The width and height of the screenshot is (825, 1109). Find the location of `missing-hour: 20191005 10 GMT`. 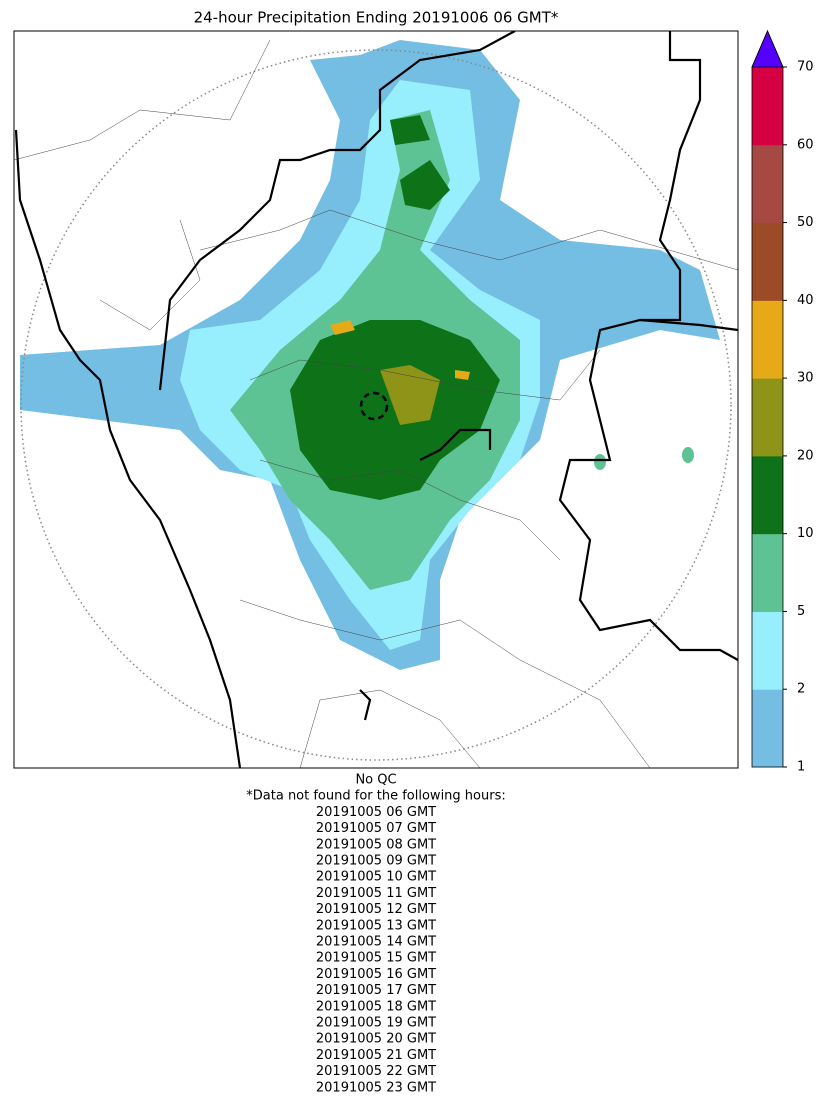

missing-hour: 20191005 10 GMT is located at coordinates (376, 877).